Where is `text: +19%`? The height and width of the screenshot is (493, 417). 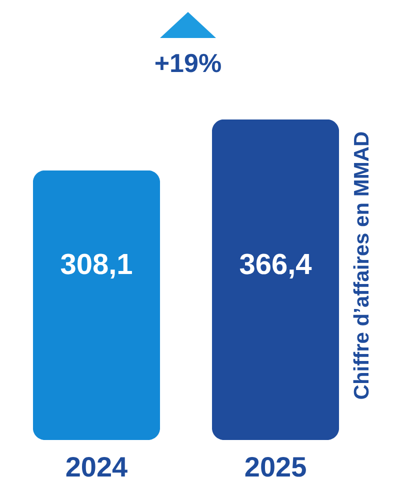
text: +19% is located at coordinates (188, 63).